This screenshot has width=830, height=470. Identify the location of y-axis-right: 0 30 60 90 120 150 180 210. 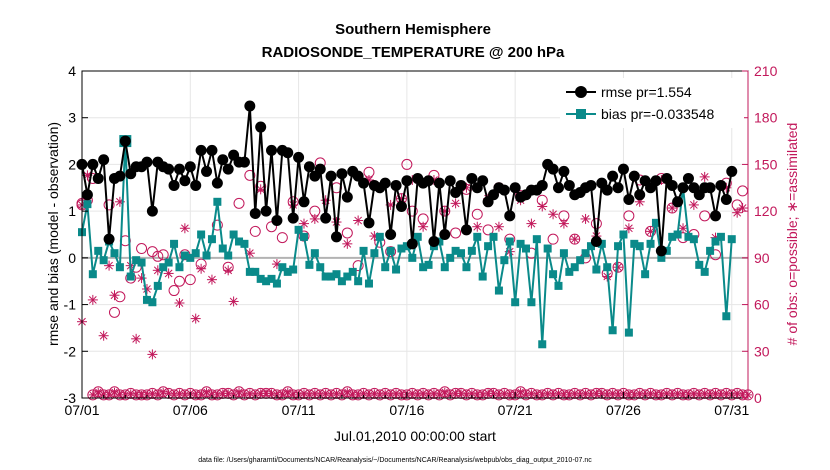
(760, 234).